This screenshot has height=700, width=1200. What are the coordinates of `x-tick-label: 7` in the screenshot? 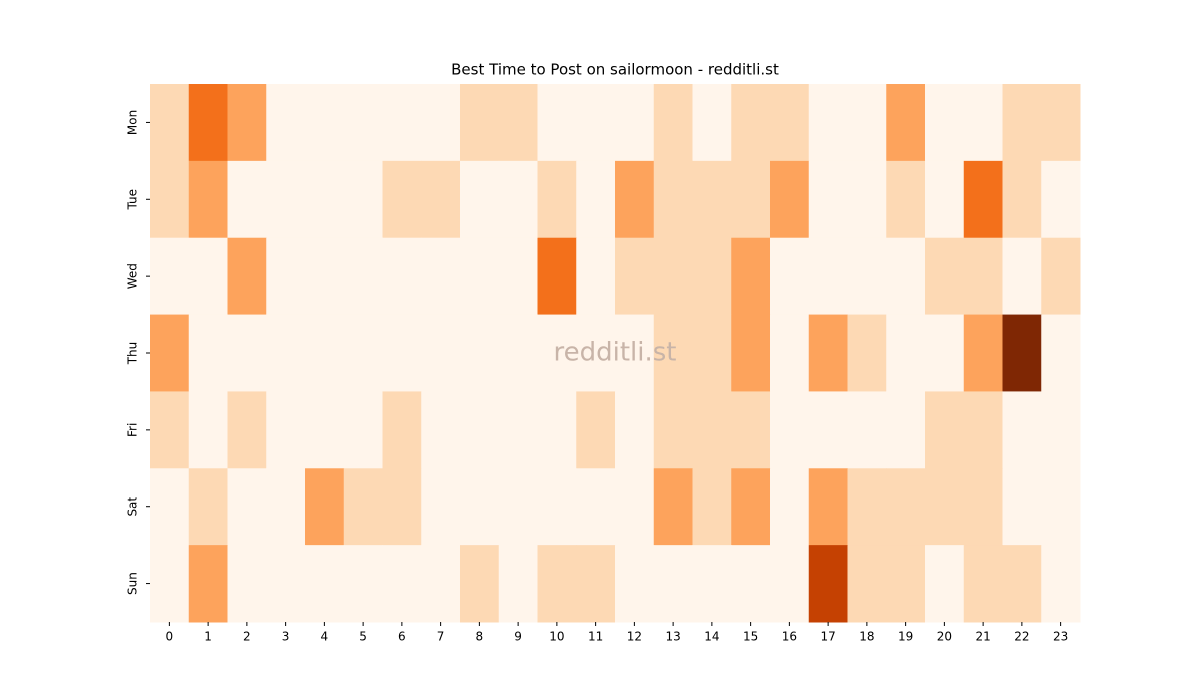 It's located at (441, 637).